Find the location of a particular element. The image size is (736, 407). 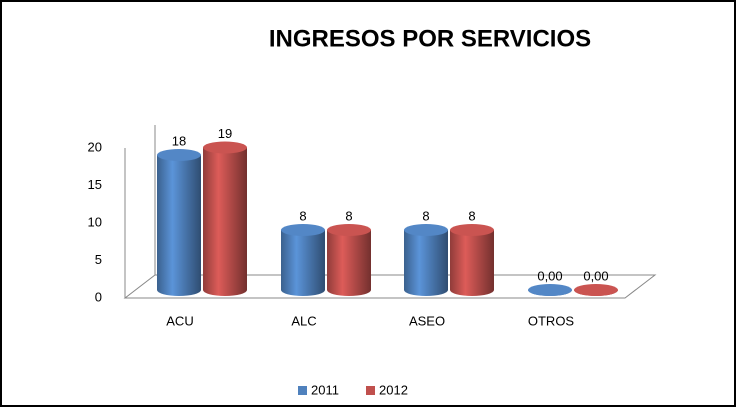

x-tick-label: ASEO is located at coordinates (427, 320).